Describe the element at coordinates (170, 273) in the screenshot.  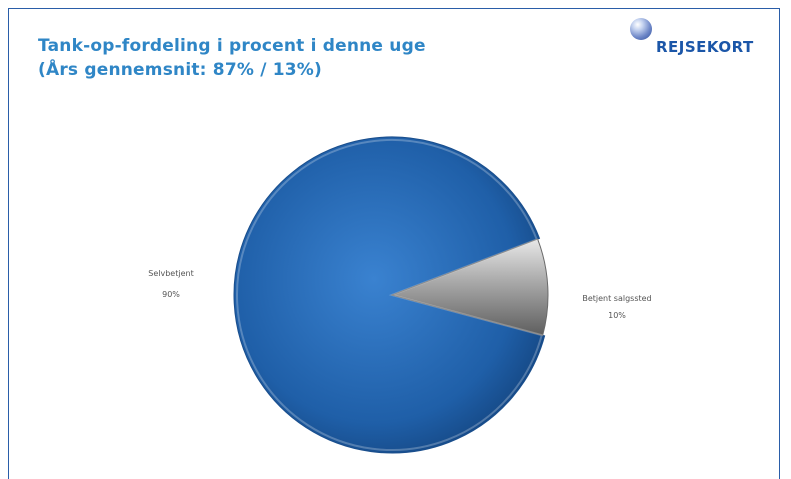
I see `slice-label-selvbetjent: Selvbetjent` at that location.